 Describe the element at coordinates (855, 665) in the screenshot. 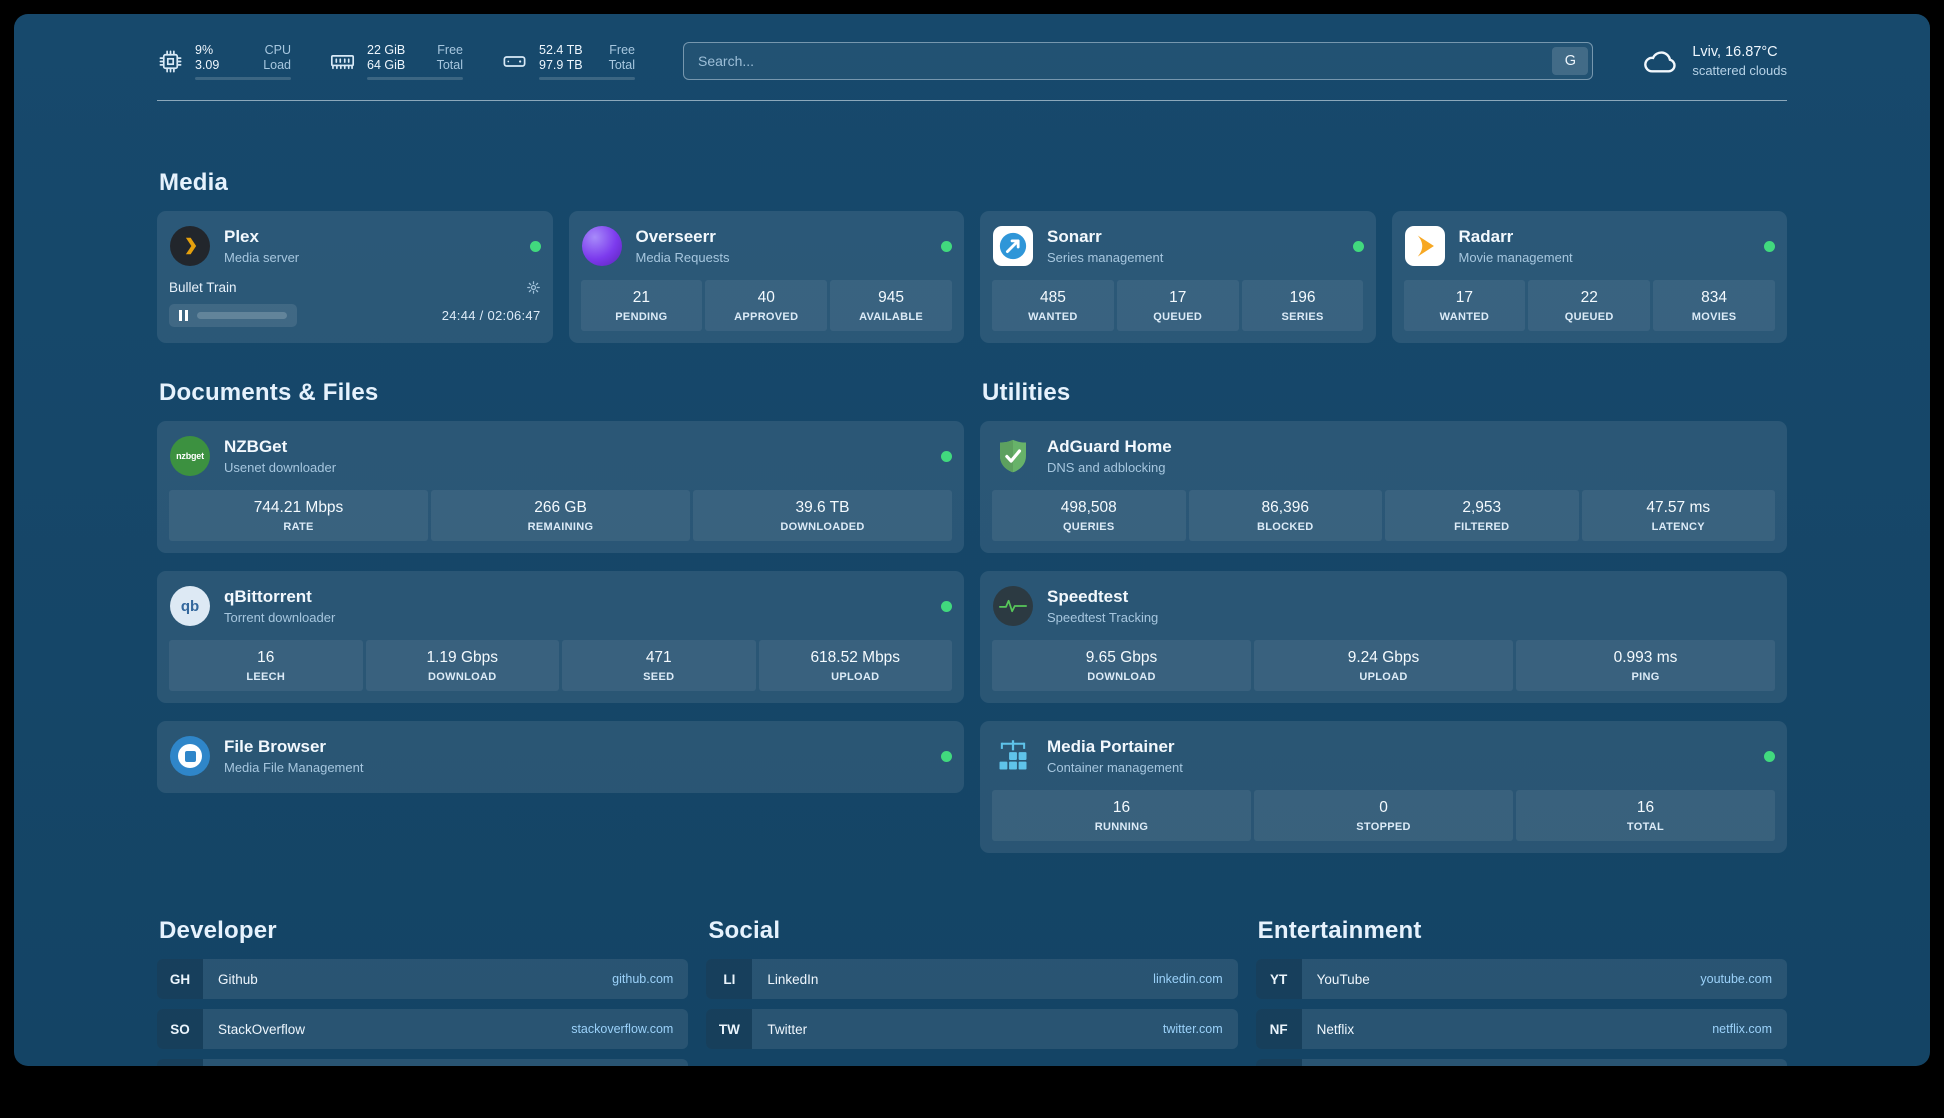

I see `stat-upload: 618.52 Mbps UPLOAD` at that location.